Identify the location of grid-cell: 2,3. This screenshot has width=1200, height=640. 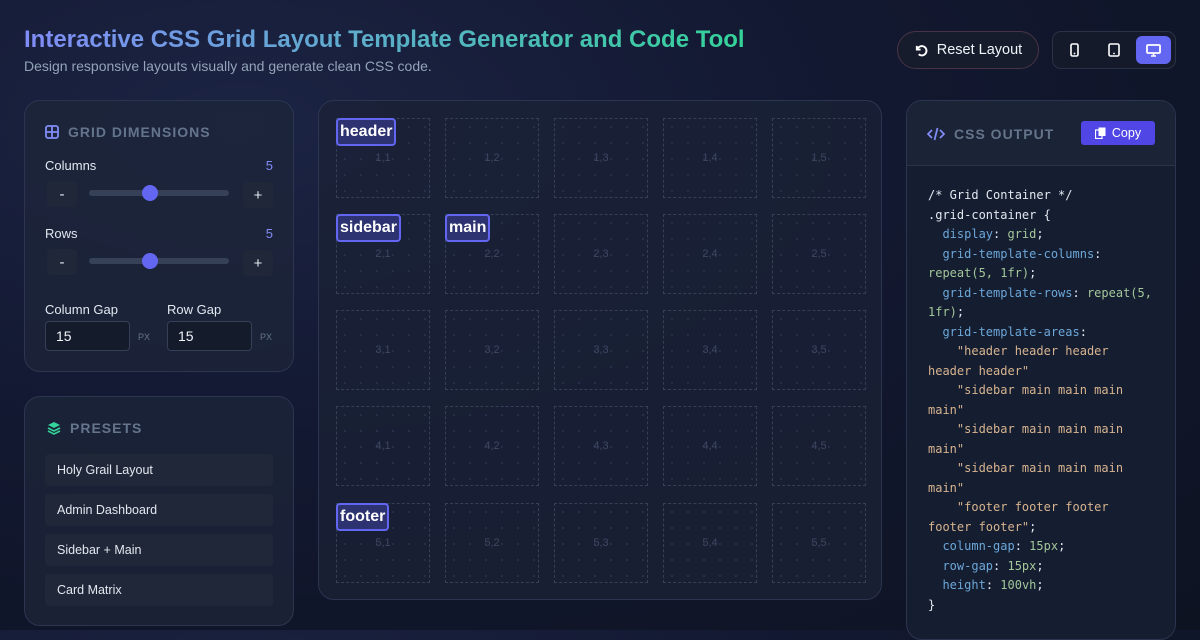
(601, 254).